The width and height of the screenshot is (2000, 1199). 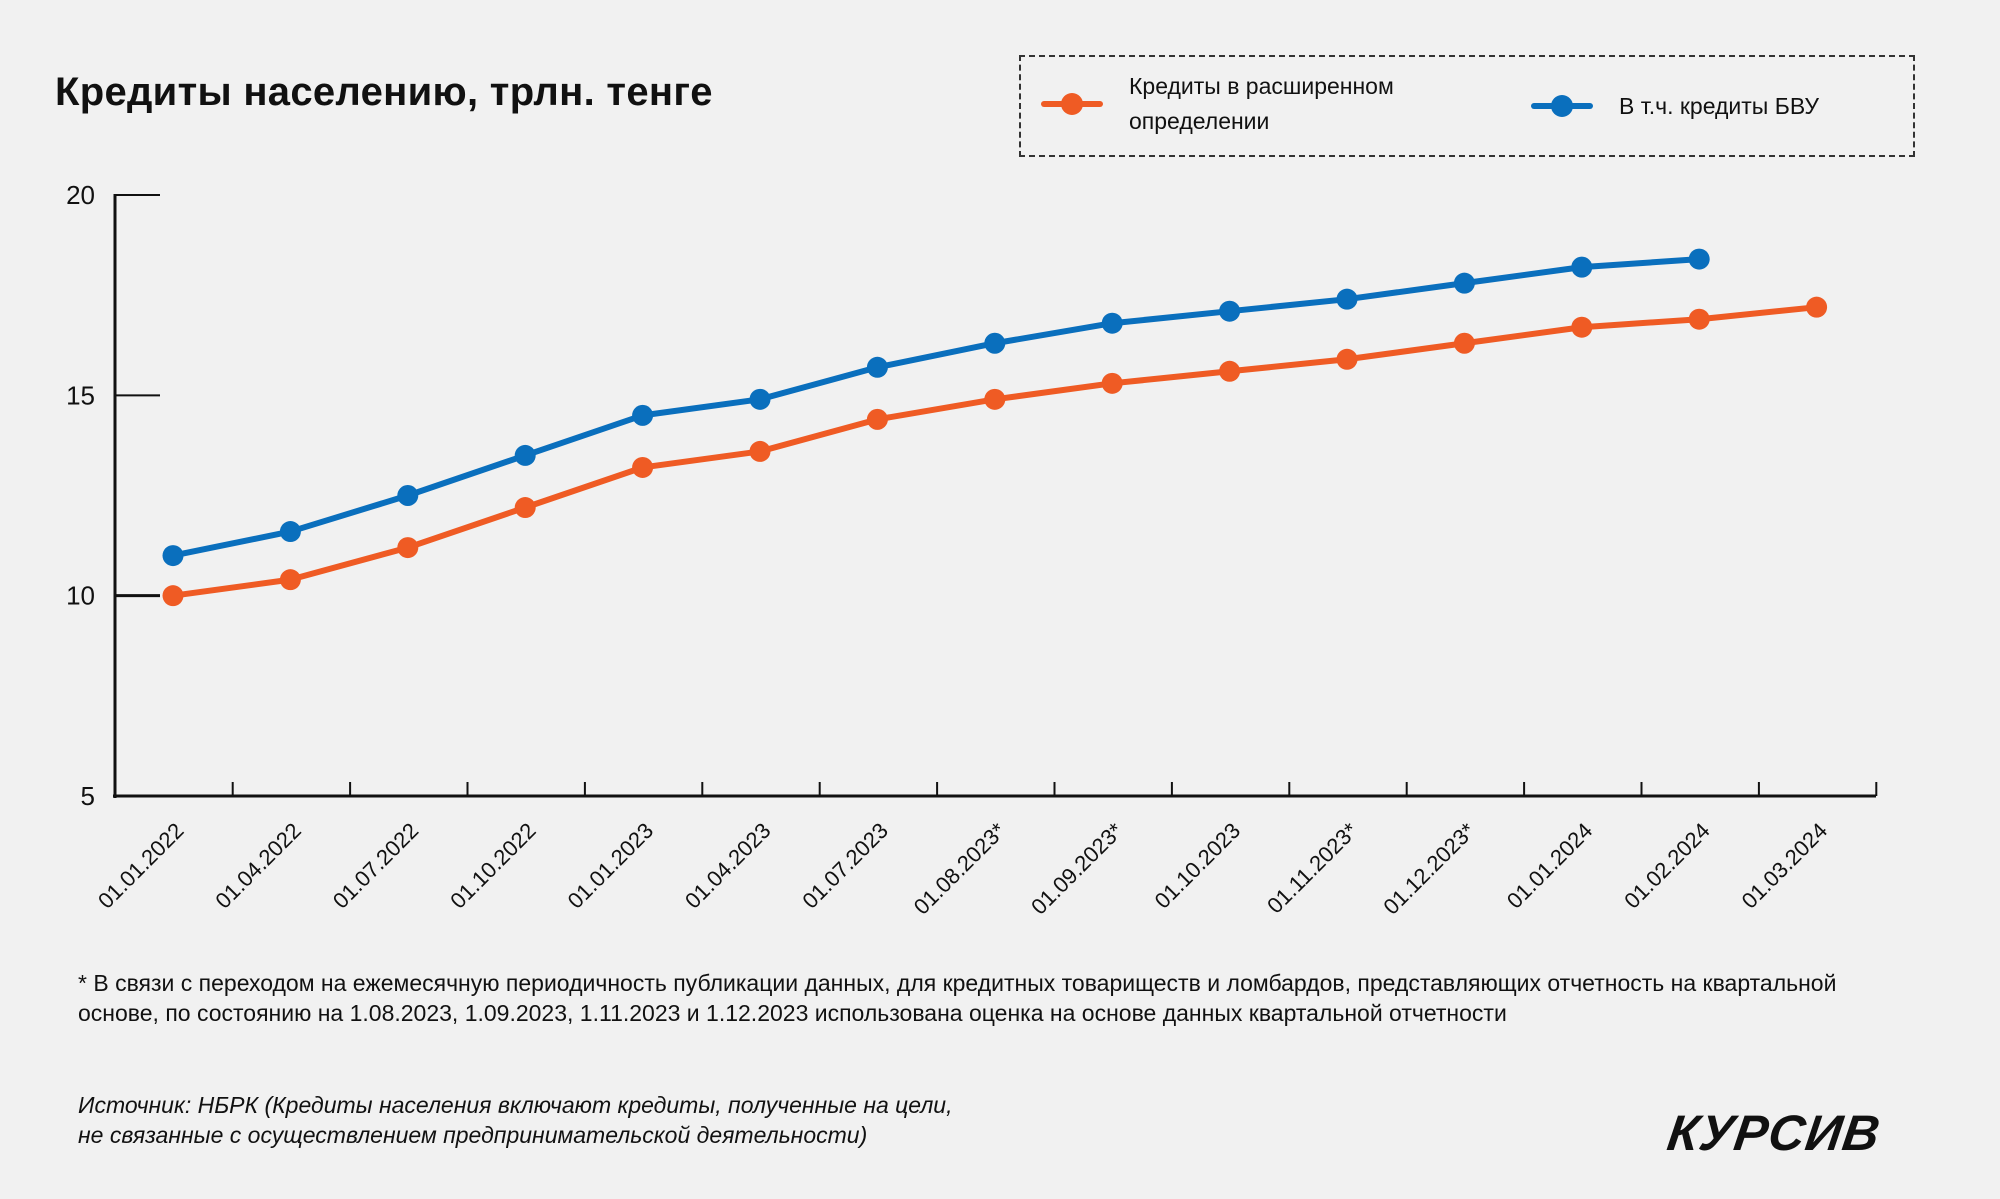 I want to click on x-tick-label: 01.04.2022, so click(x=258, y=866).